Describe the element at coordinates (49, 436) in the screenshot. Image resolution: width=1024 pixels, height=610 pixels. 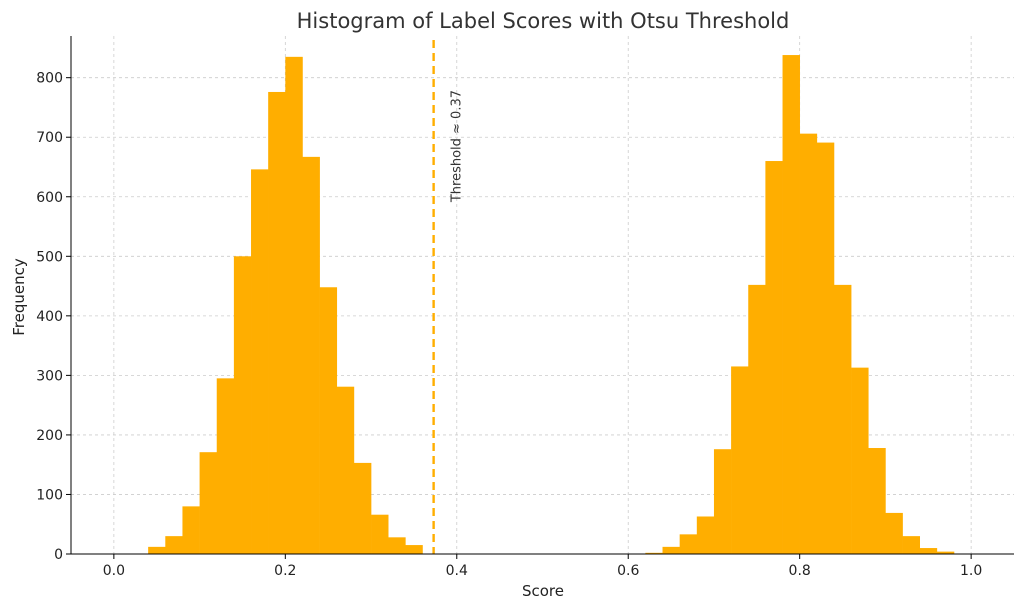
I see `y-tick-label: 200` at that location.